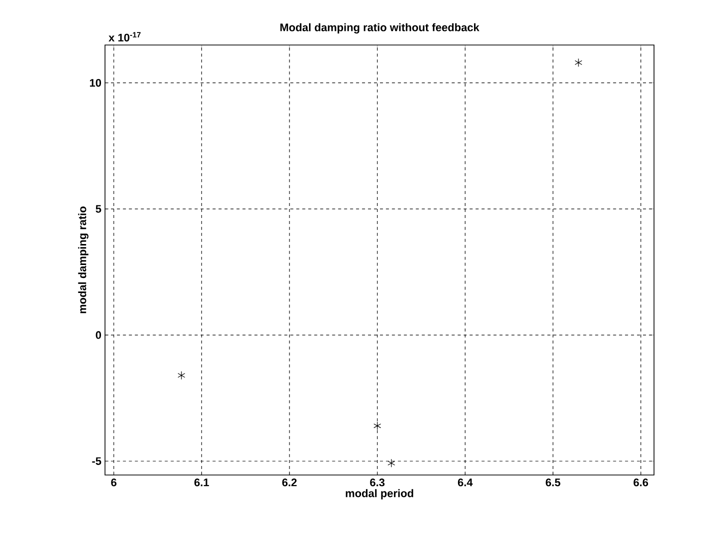 The image size is (719, 535). Describe the element at coordinates (377, 482) in the screenshot. I see `x-tick-label: 6.3` at that location.